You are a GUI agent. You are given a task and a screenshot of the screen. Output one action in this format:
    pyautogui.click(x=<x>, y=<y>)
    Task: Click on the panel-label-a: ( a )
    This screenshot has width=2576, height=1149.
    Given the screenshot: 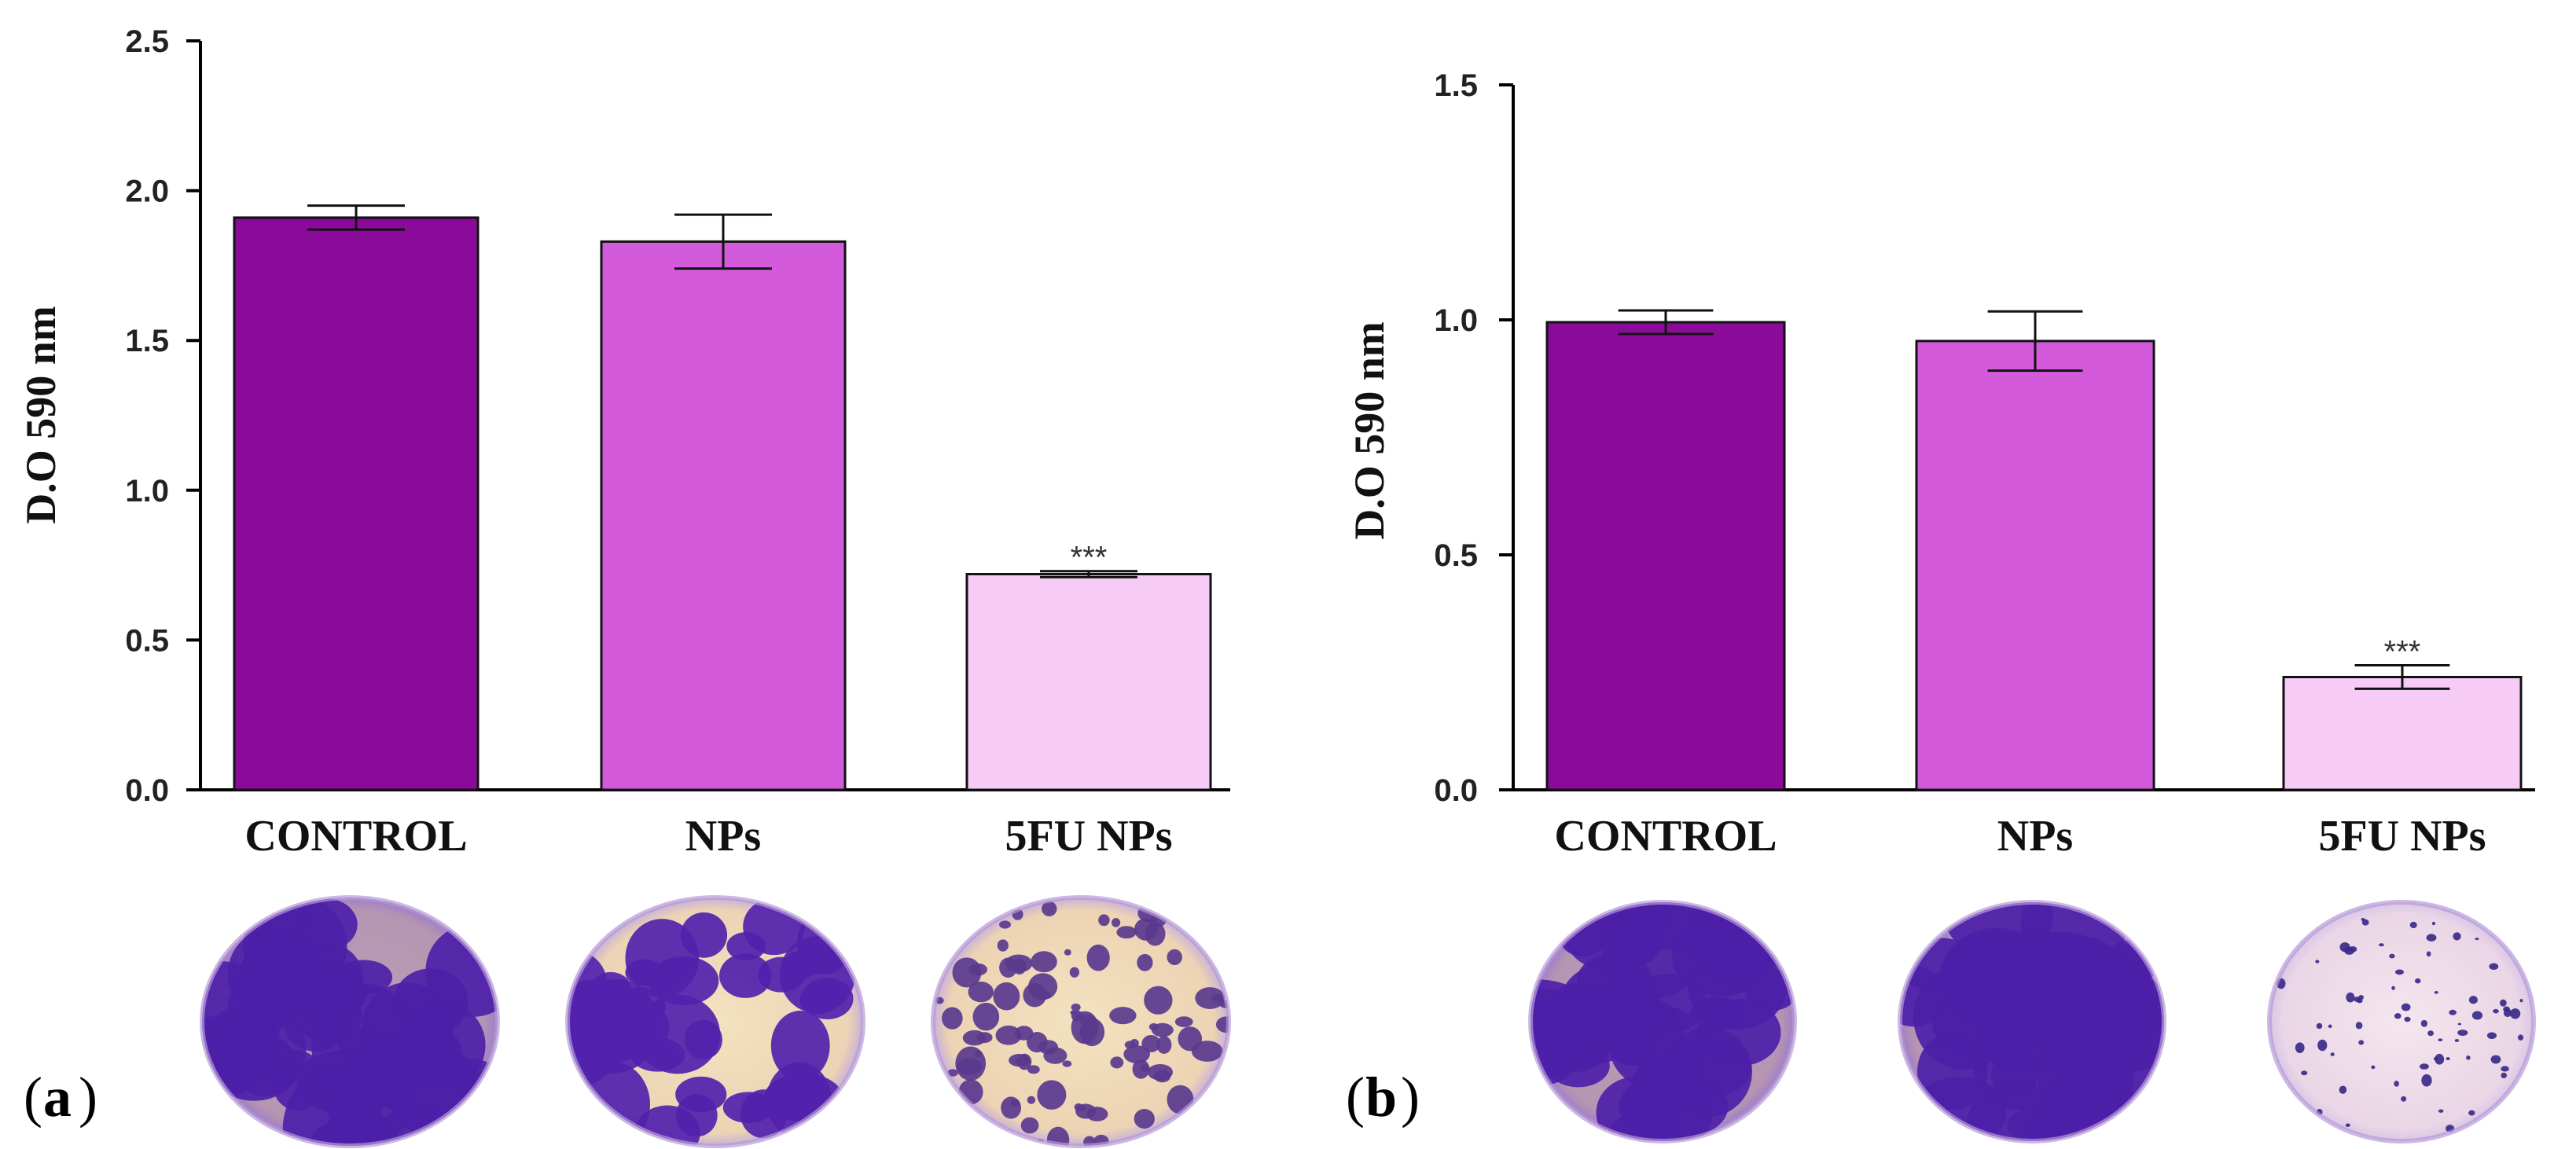 What is the action you would take?
    pyautogui.click(x=60, y=1097)
    